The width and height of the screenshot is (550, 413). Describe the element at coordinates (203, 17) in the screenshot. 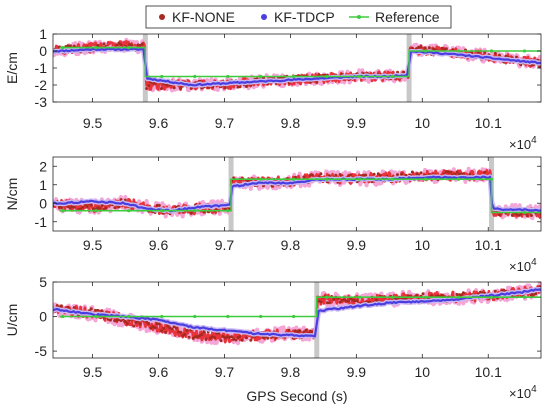

I see `legend-label-kf-none: KF-NONE` at that location.